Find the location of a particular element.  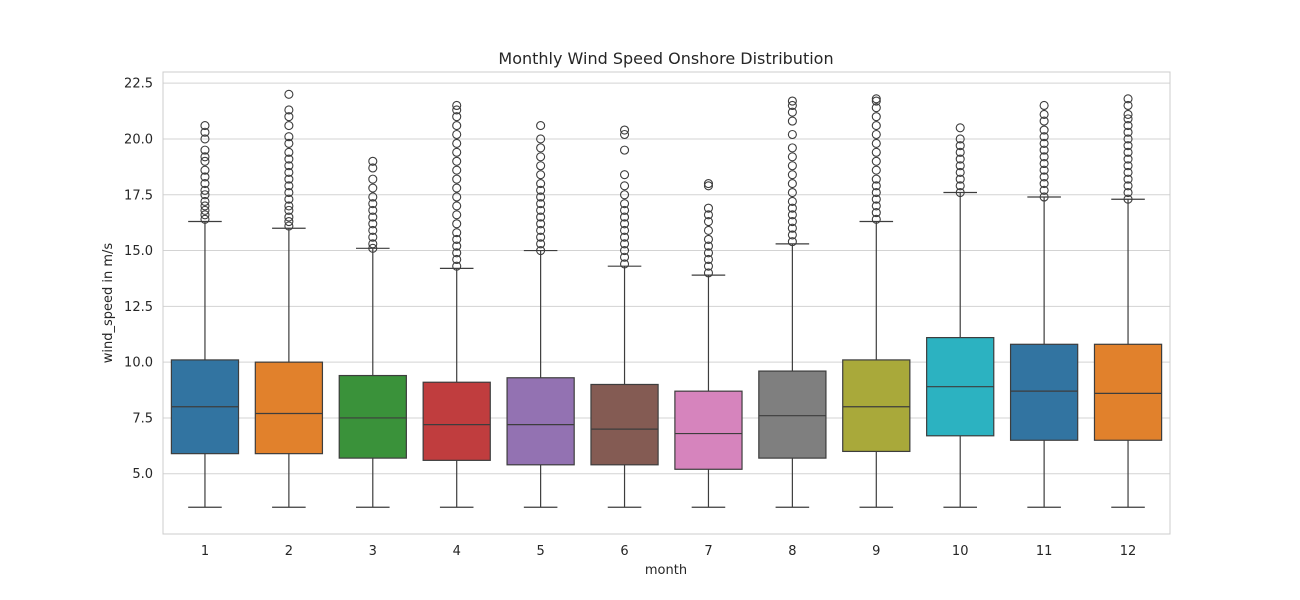

y-tick-label: 15.0 is located at coordinates (138, 251).